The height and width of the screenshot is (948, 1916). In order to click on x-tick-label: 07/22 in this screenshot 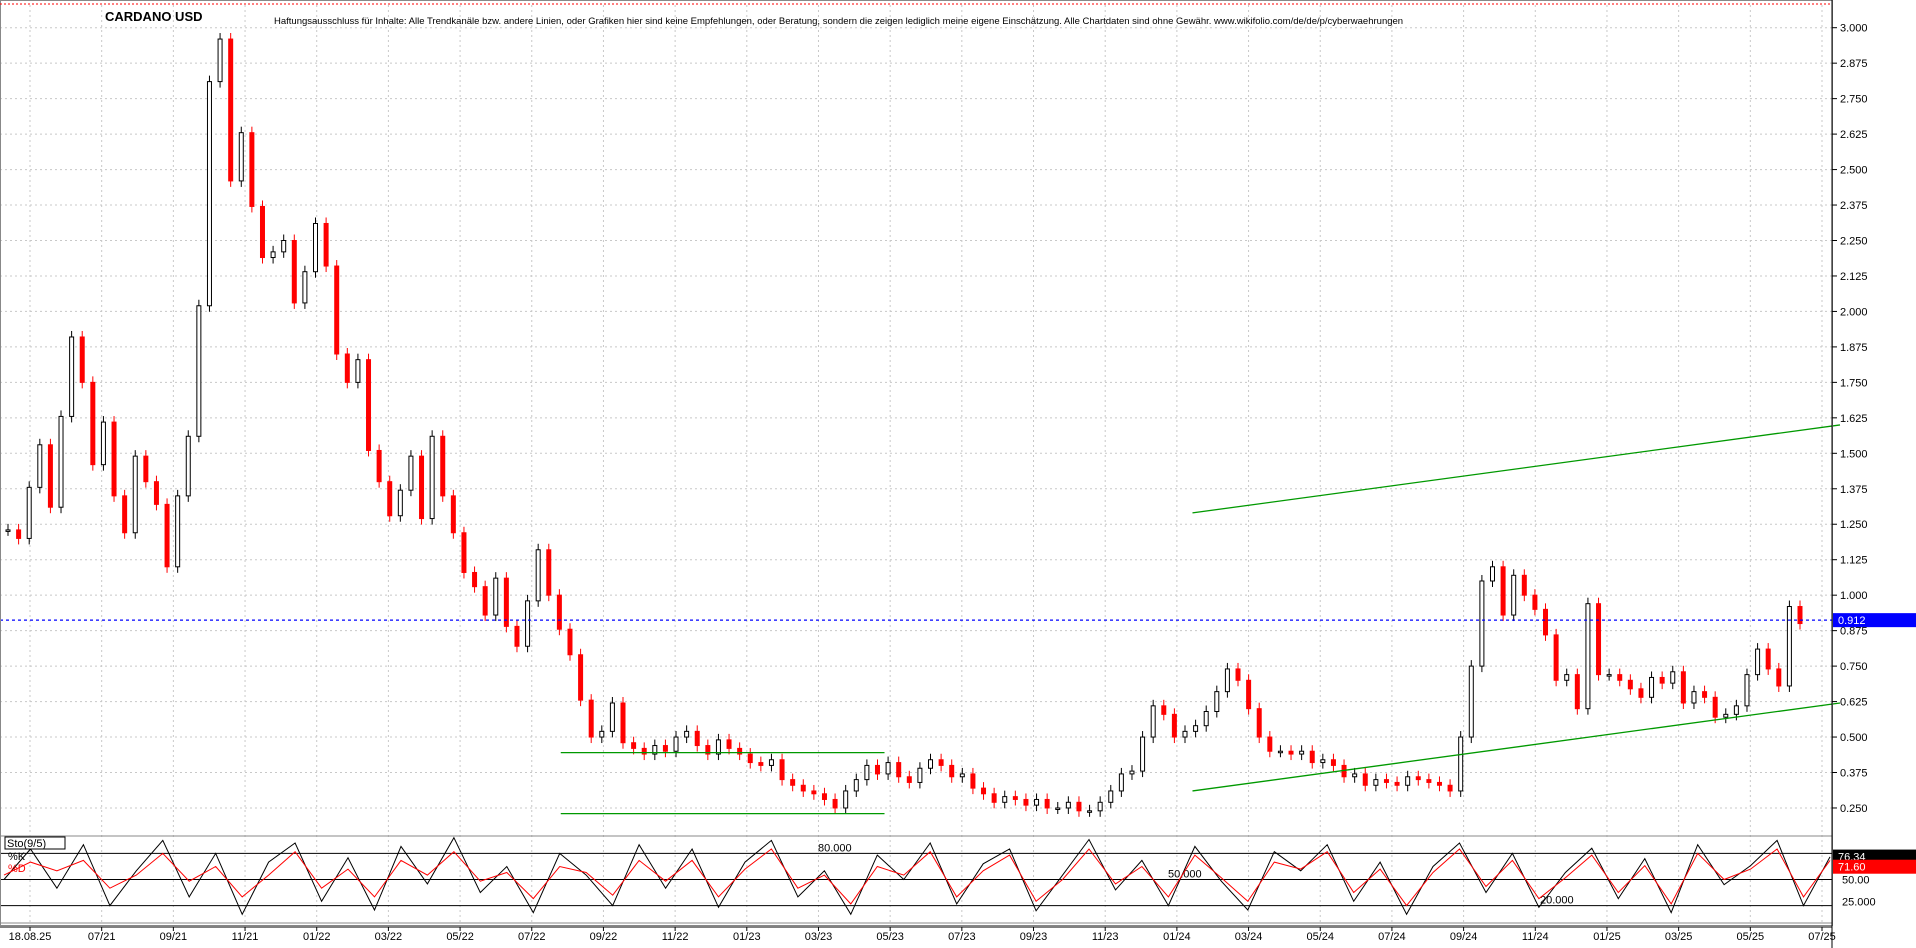, I will do `click(532, 937)`.